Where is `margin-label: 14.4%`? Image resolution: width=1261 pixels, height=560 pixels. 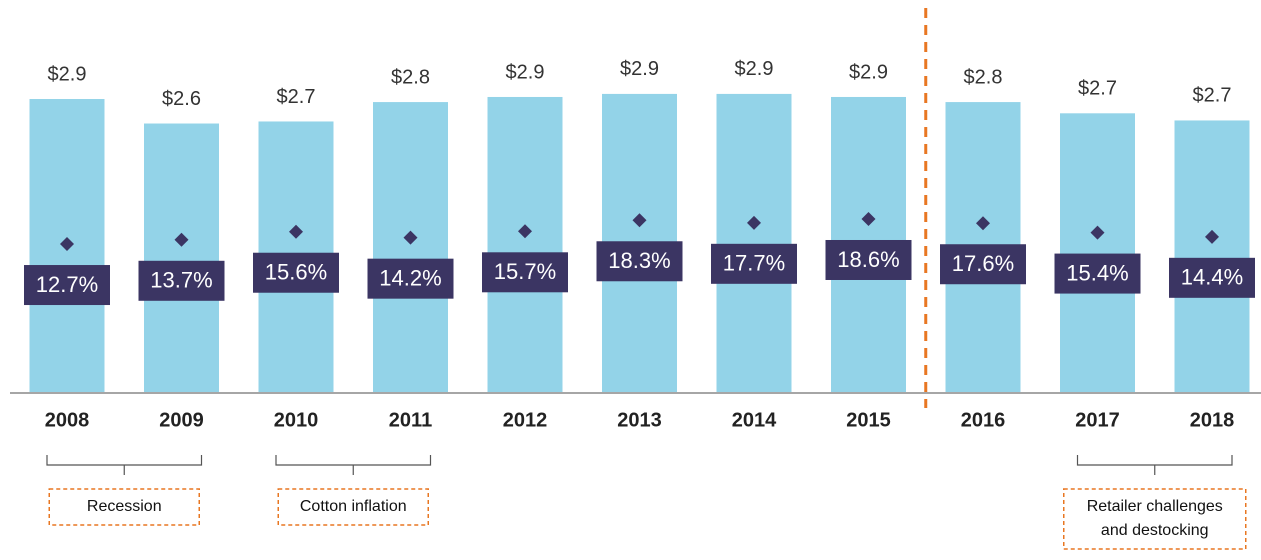 margin-label: 14.4% is located at coordinates (1212, 277).